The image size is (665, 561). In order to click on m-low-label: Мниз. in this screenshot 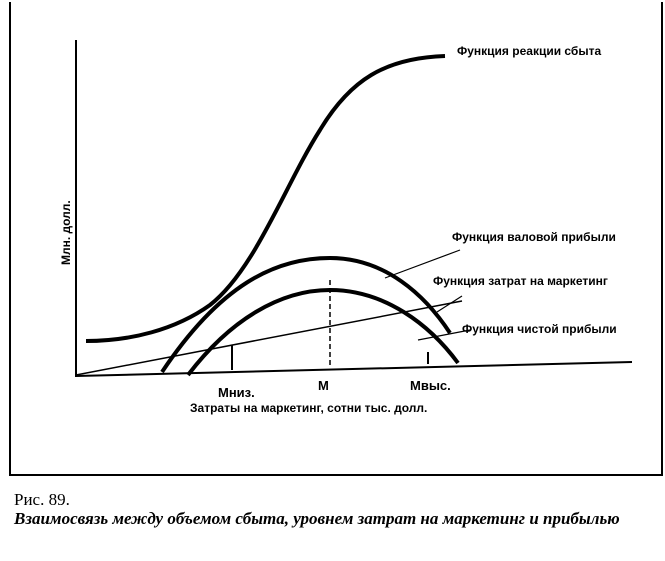, I will do `click(236, 392)`.